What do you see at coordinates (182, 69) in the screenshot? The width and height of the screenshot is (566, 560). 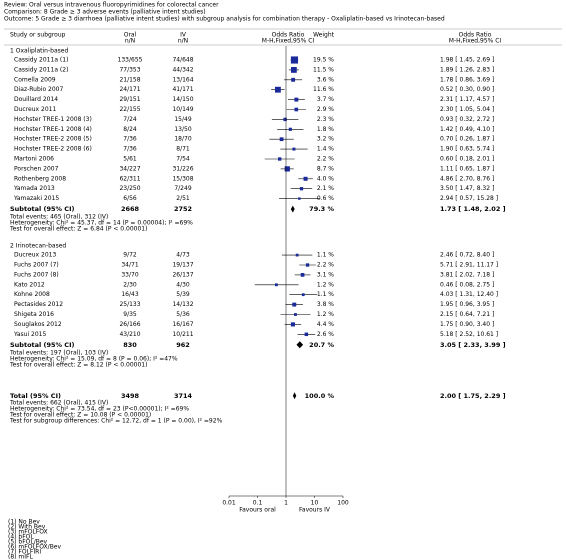 I see `iv-events: 44/342` at bounding box center [182, 69].